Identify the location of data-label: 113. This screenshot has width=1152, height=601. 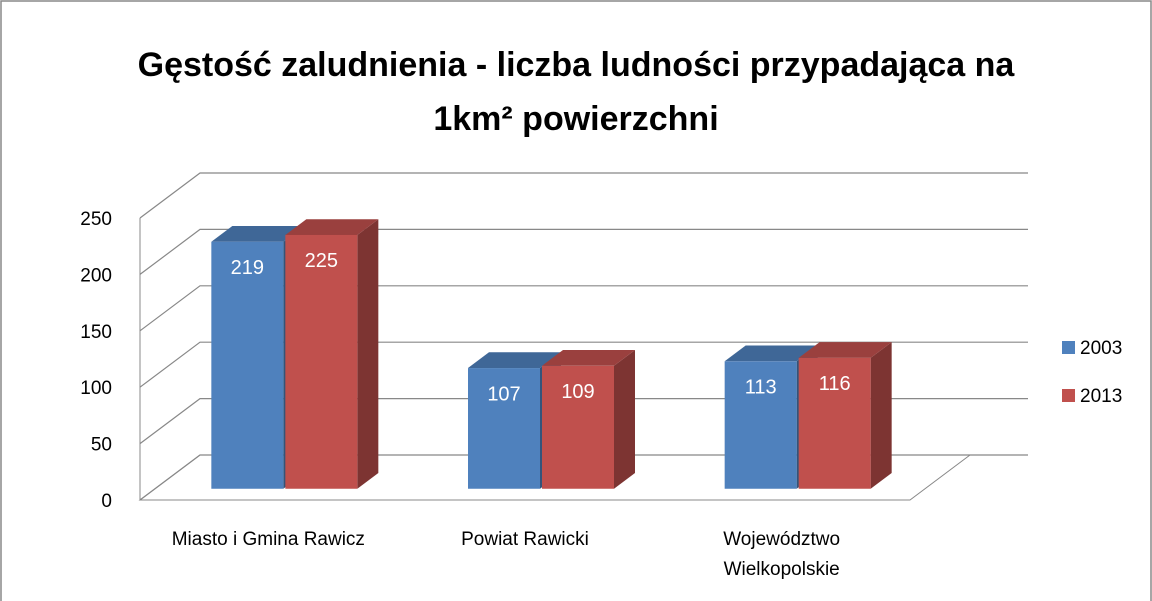
(761, 388).